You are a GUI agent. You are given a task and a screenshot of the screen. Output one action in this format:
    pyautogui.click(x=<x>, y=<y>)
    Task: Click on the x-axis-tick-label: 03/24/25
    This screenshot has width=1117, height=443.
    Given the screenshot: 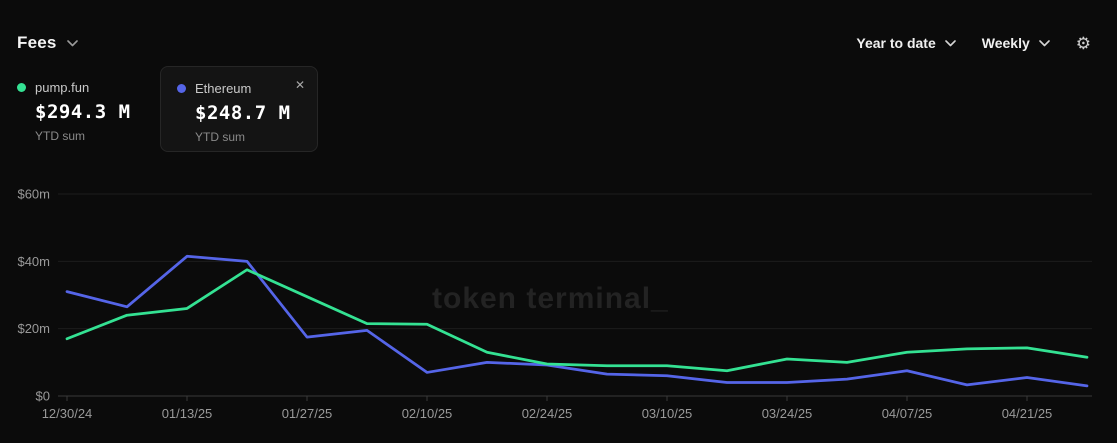 What is the action you would take?
    pyautogui.click(x=787, y=413)
    